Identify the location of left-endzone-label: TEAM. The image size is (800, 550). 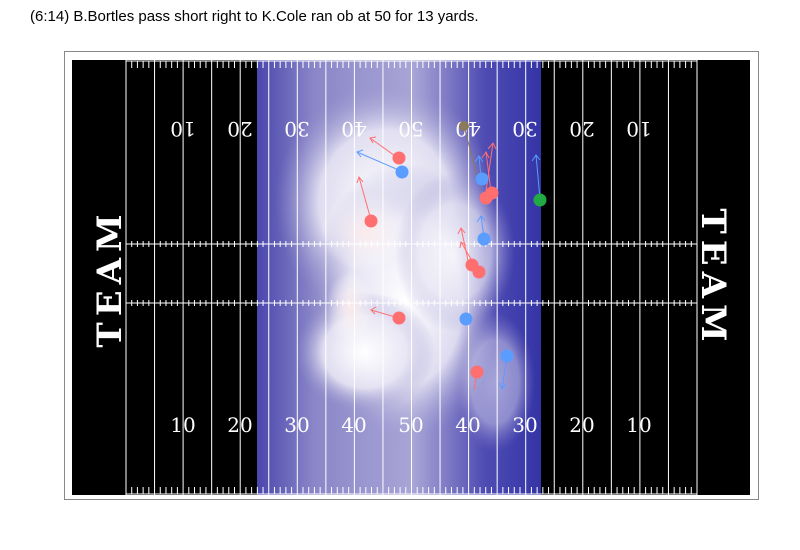
(110, 277).